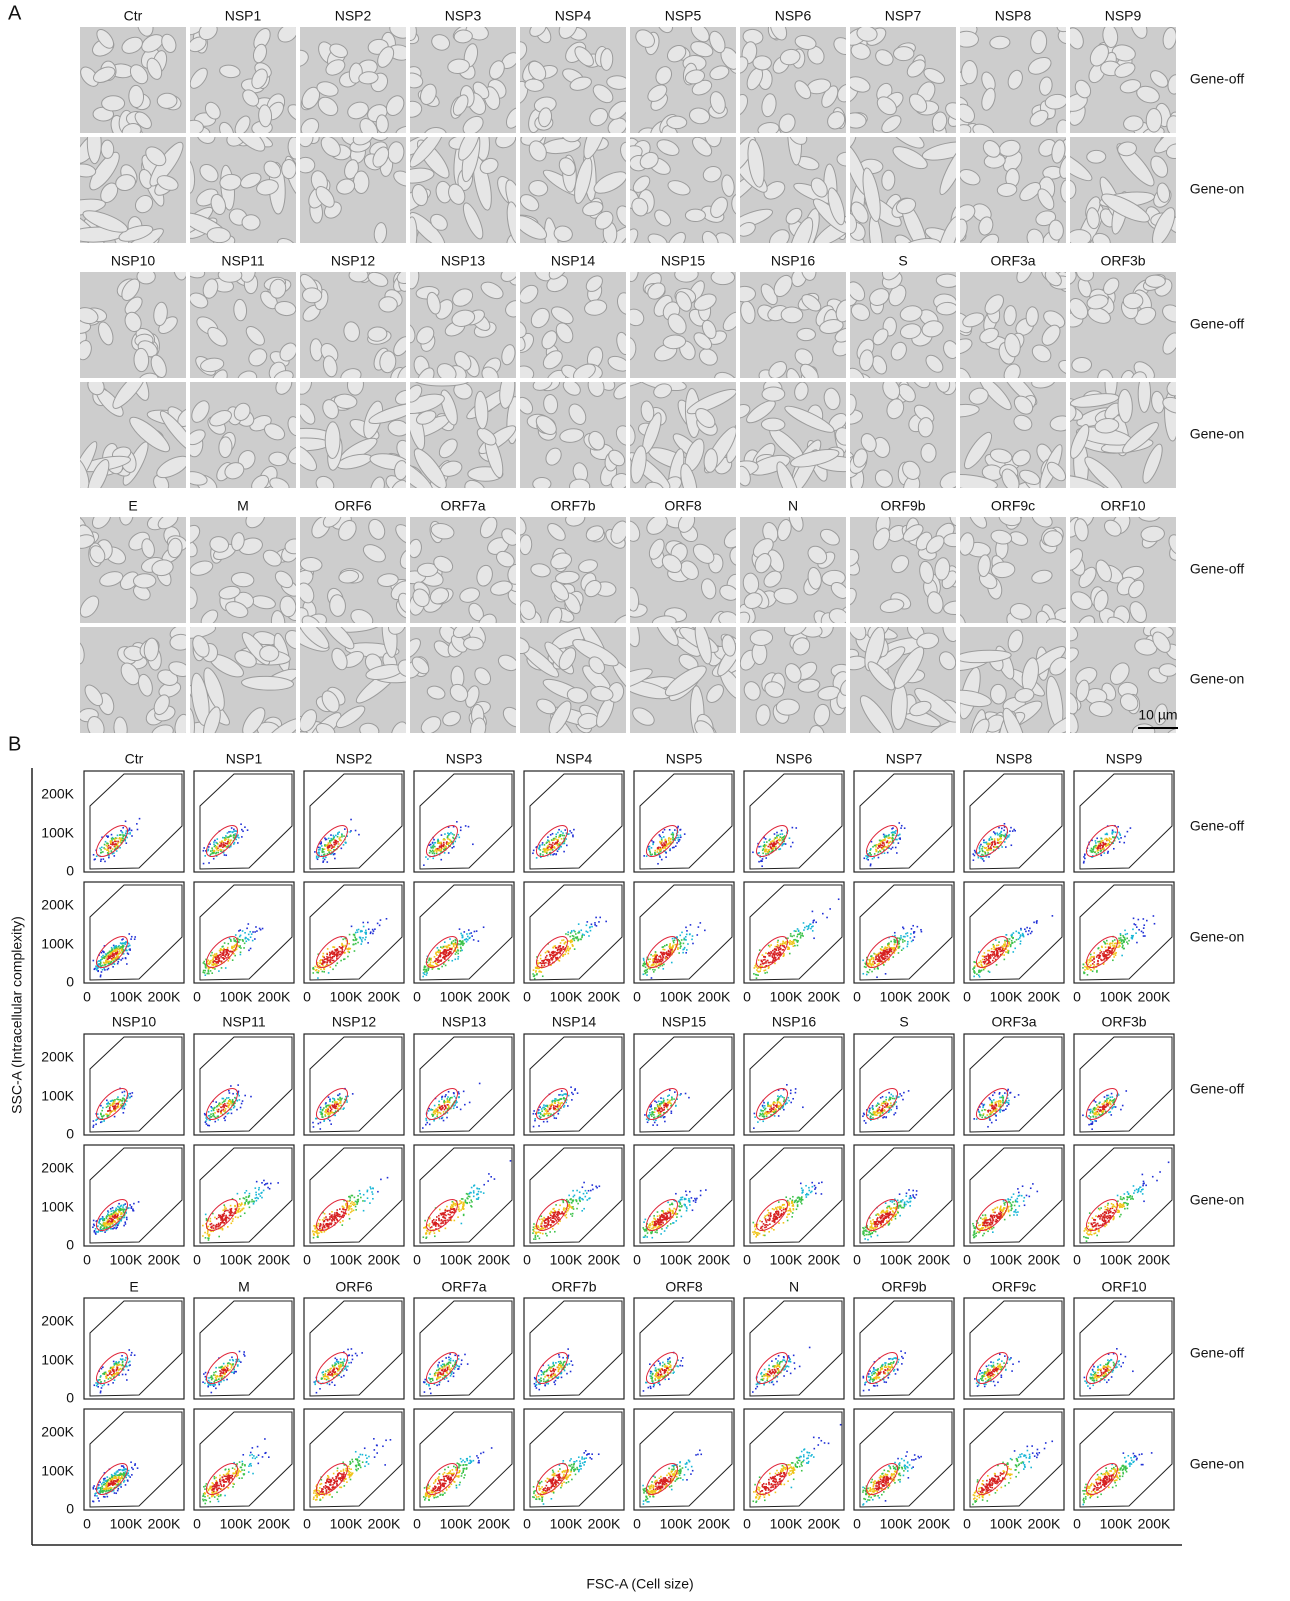 The image size is (1290, 1601). What do you see at coordinates (353, 261) in the screenshot?
I see `column-title: NSP12` at bounding box center [353, 261].